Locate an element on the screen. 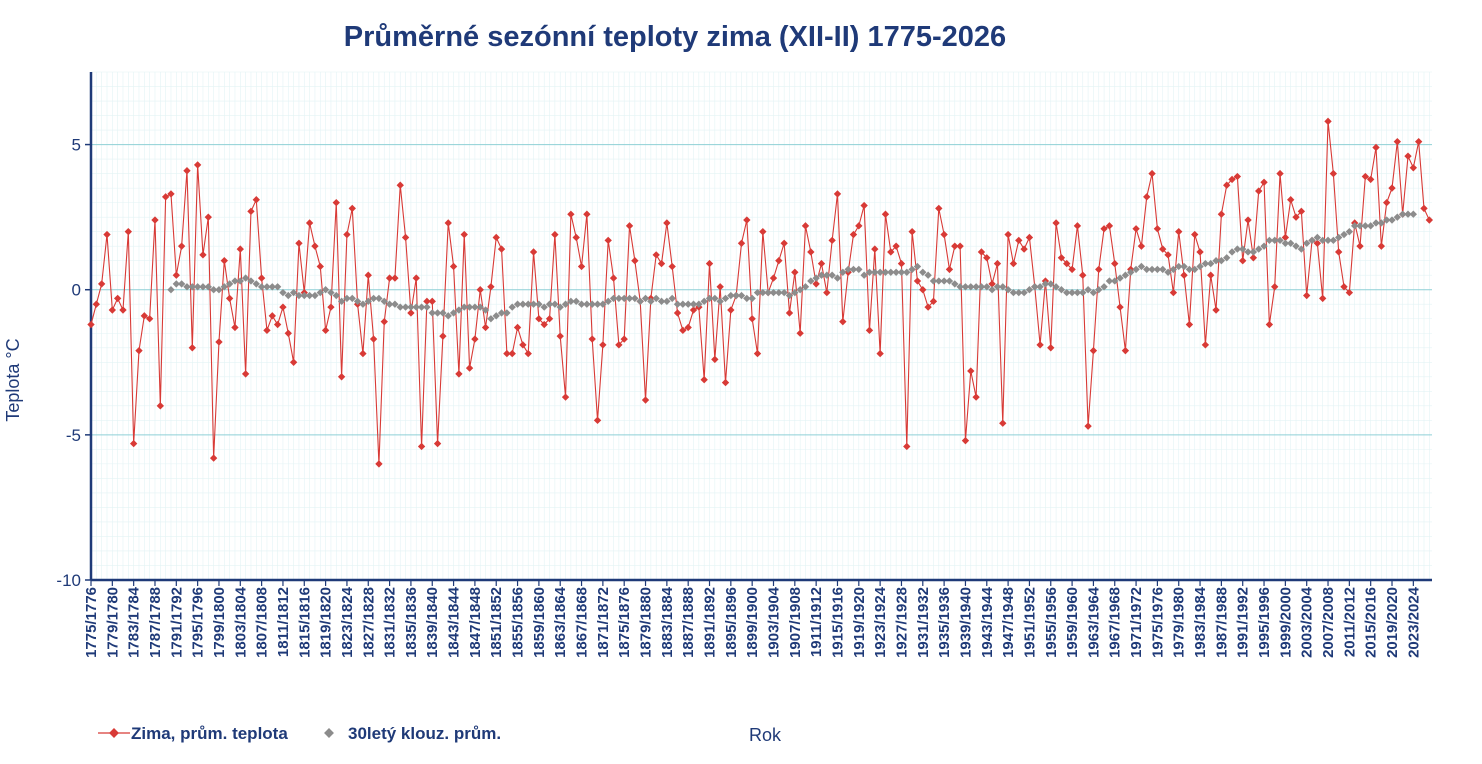 The image size is (1482, 764). x-tick-label: 1879/1880 is located at coordinates (646, 622).